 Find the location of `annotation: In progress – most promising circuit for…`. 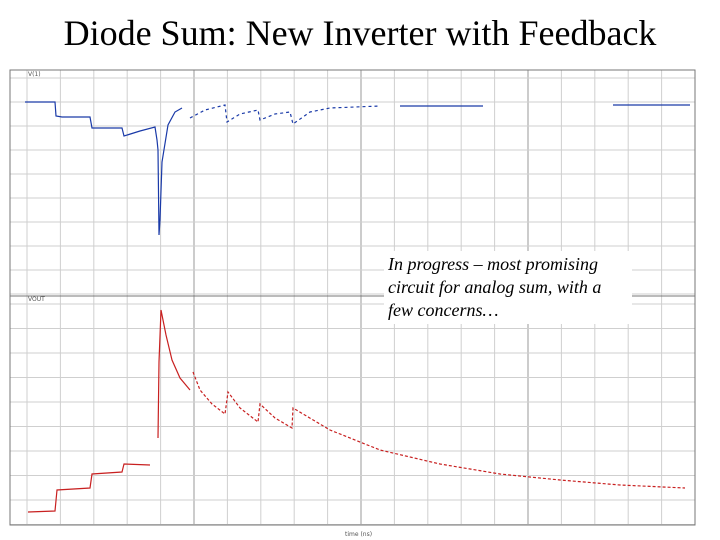

annotation: In progress – most promising circuit for… is located at coordinates (508, 287).